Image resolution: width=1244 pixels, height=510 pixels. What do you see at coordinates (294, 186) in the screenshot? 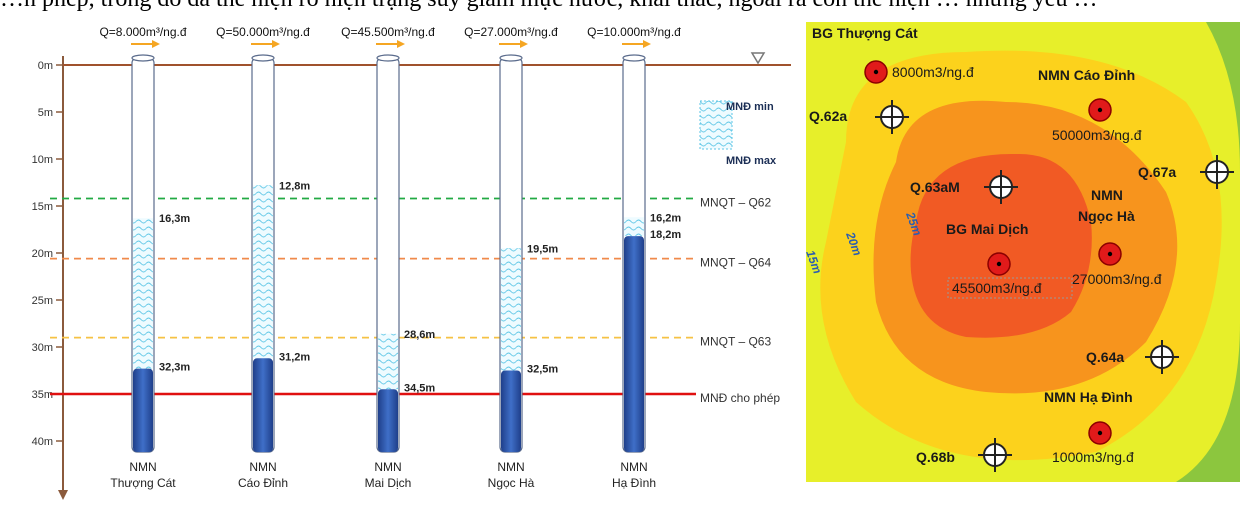
I see `min-depth-label: 12,8m` at bounding box center [294, 186].